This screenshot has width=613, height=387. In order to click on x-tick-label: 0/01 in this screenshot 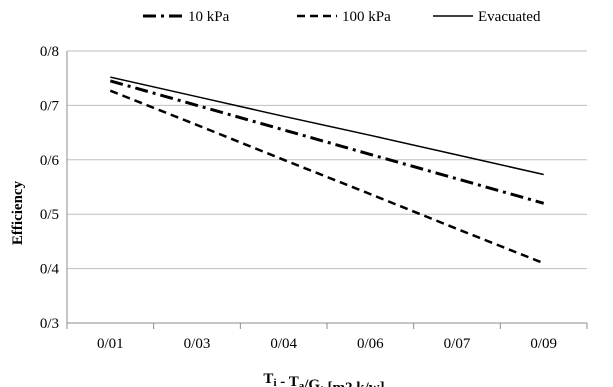, I will do `click(110, 344)`.